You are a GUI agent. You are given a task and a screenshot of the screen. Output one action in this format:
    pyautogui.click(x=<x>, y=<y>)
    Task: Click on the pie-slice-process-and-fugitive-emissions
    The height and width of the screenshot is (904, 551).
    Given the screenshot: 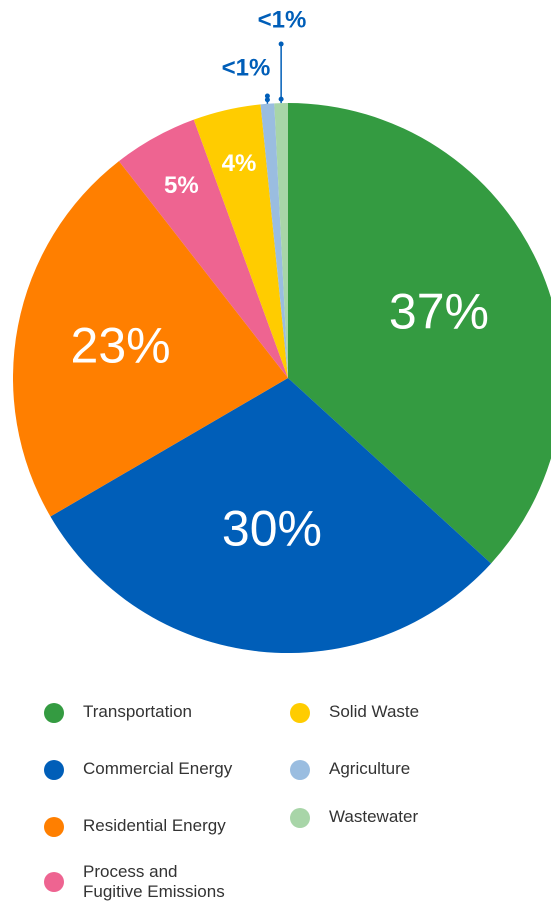 What is the action you would take?
    pyautogui.click(x=203, y=248)
    